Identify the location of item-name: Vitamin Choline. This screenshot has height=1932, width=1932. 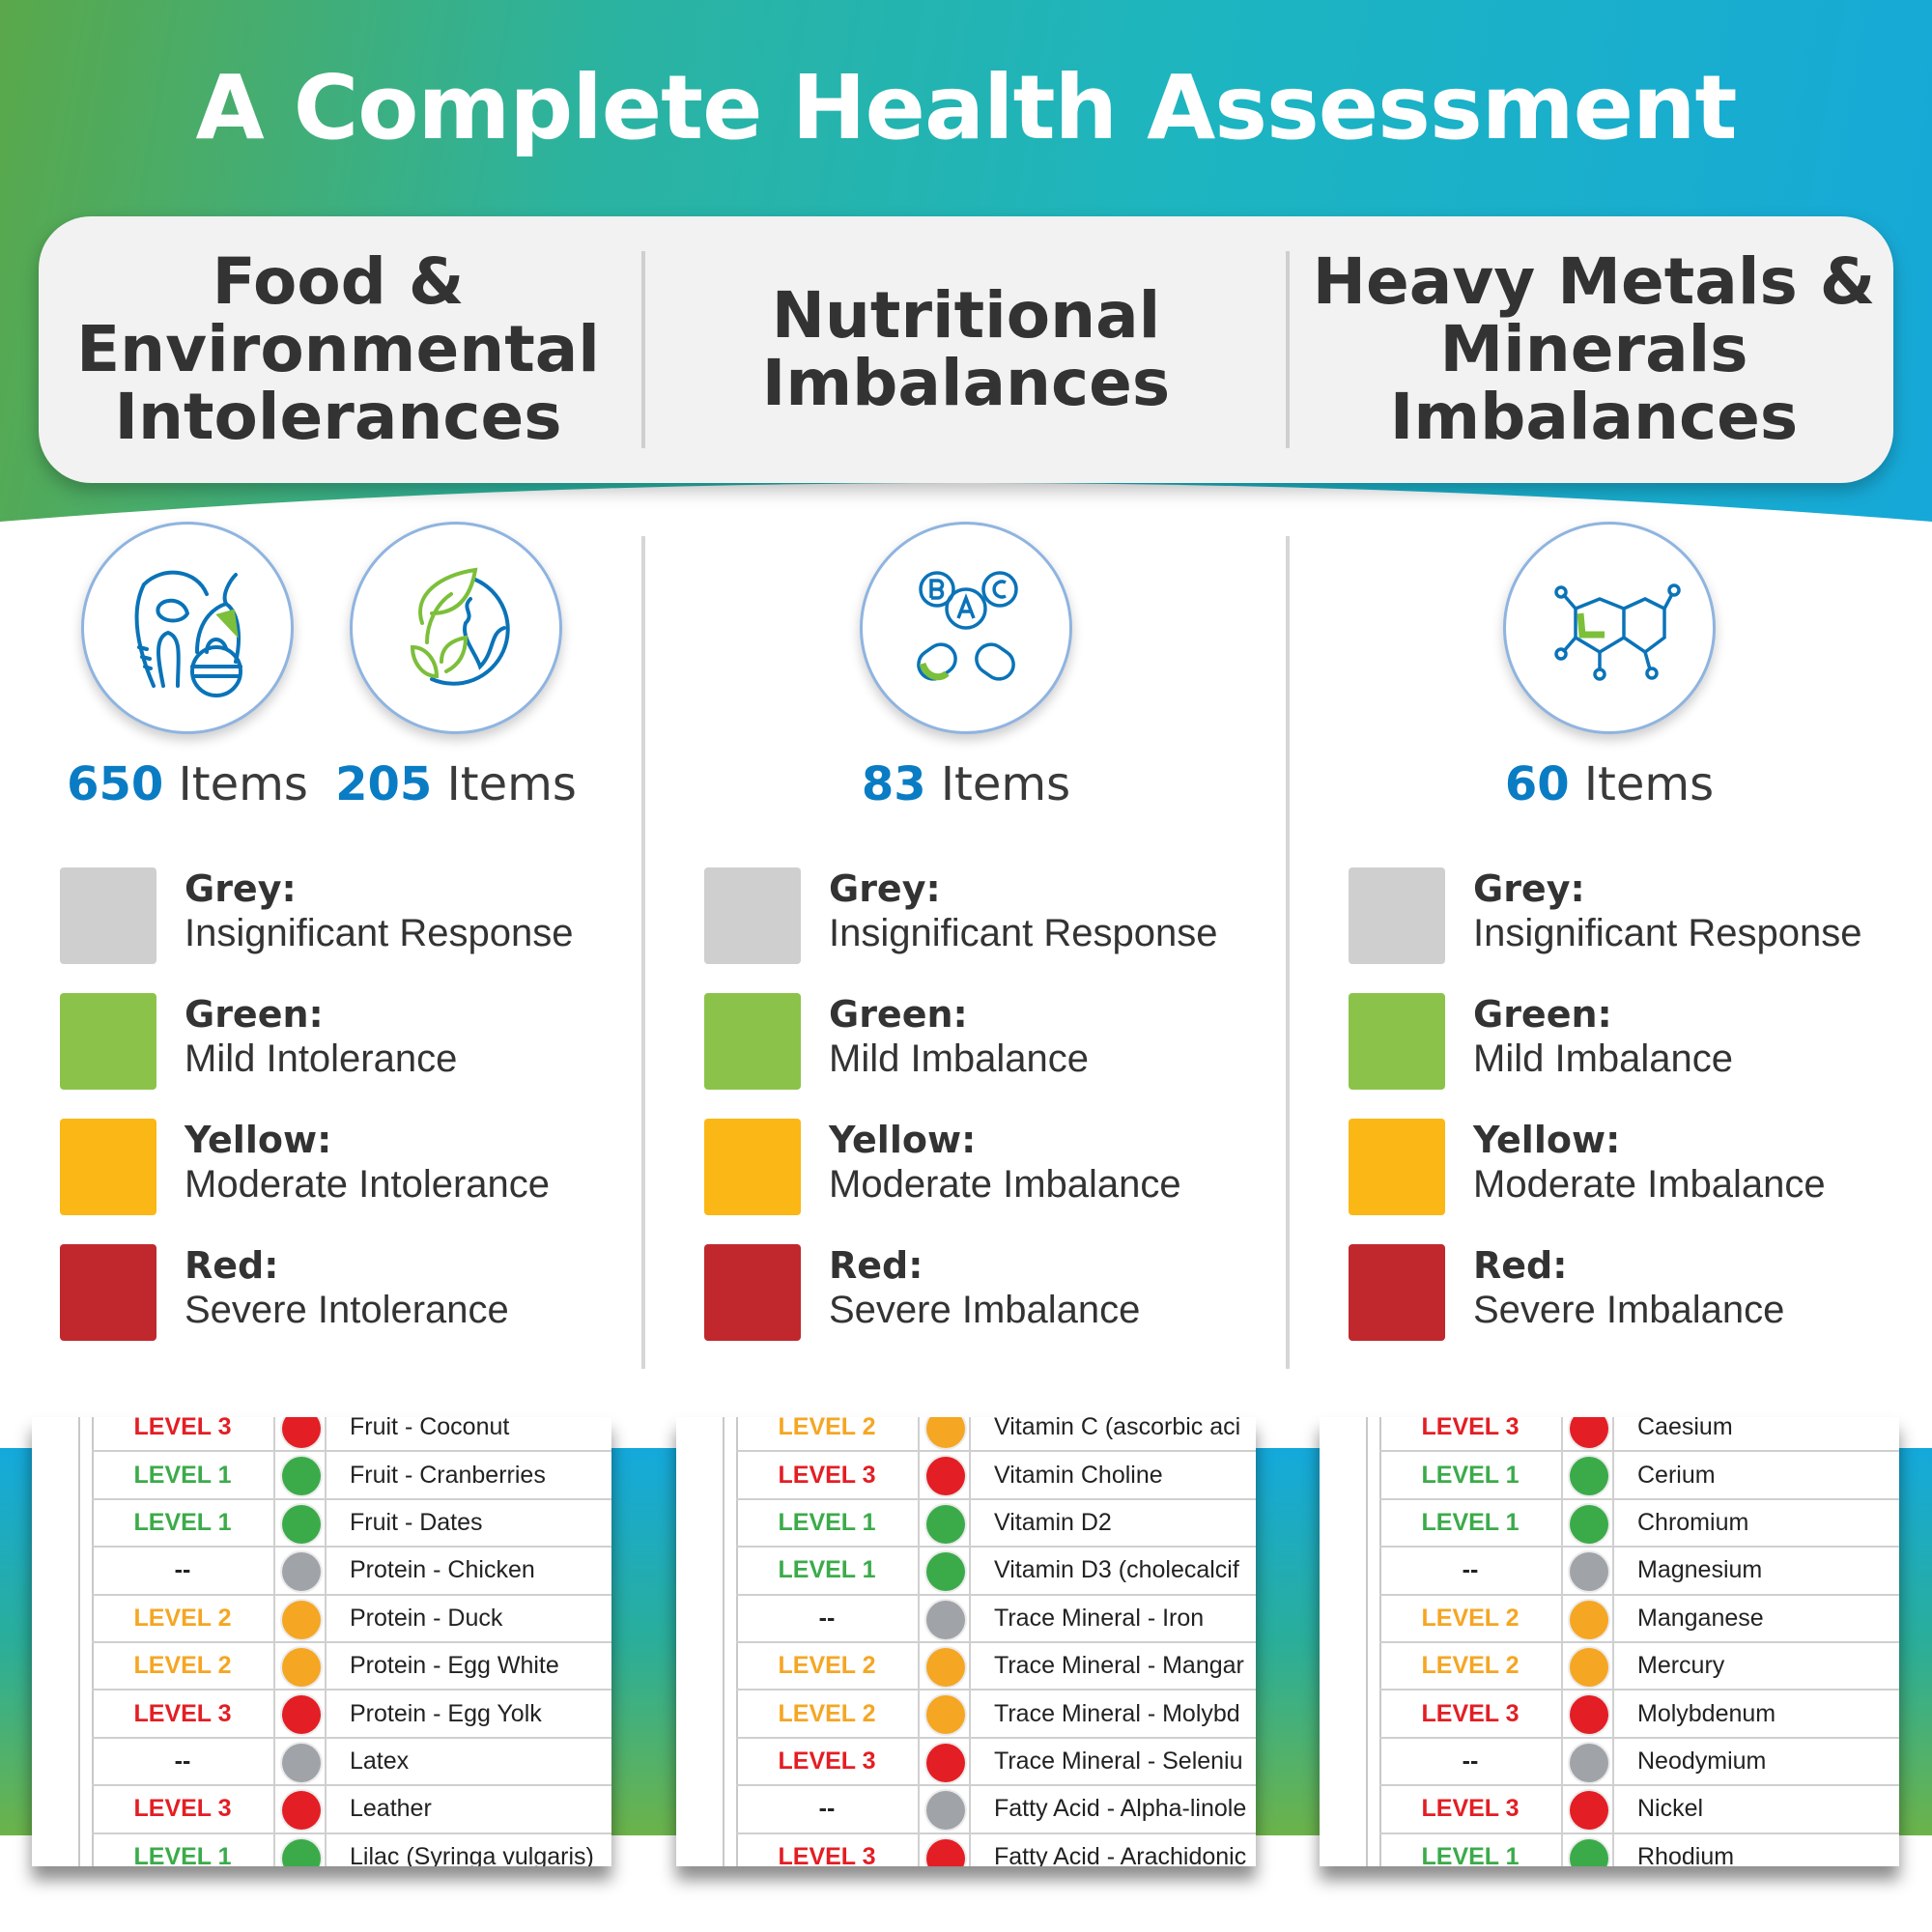
(1078, 1475).